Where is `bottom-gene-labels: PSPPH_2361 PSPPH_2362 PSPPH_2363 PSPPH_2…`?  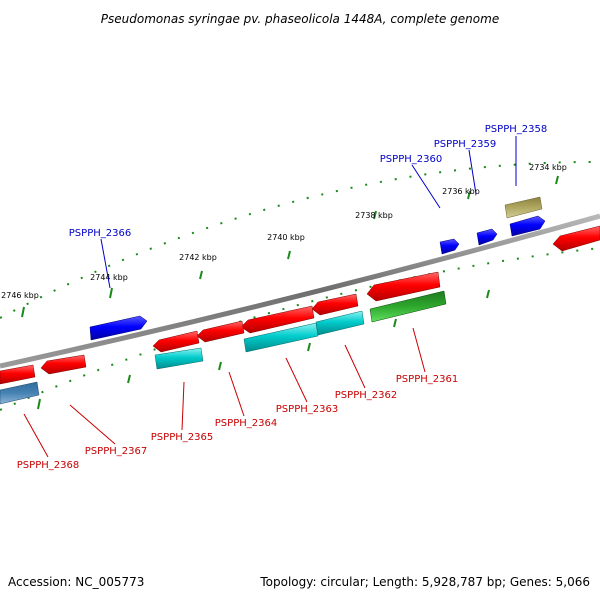
bottom-gene-labels: PSPPH_2361 PSPPH_2362 PSPPH_2363 PSPPH_2… is located at coordinates (237, 422).